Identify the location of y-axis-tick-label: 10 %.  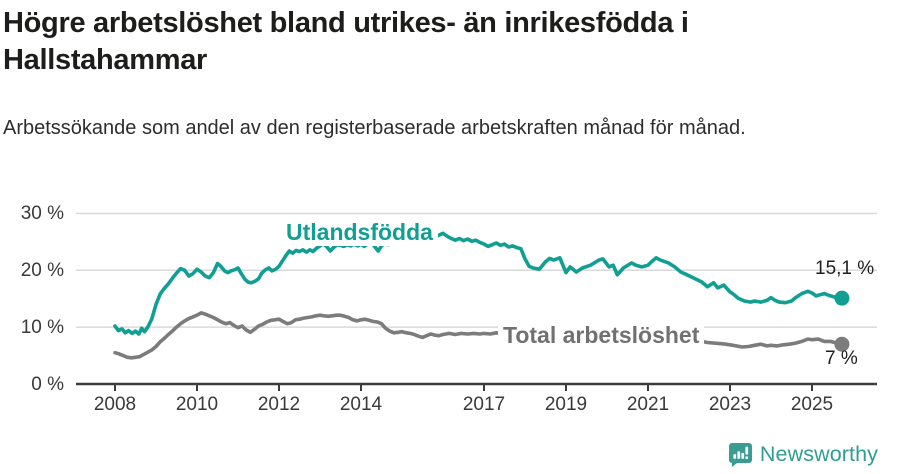
(42, 328).